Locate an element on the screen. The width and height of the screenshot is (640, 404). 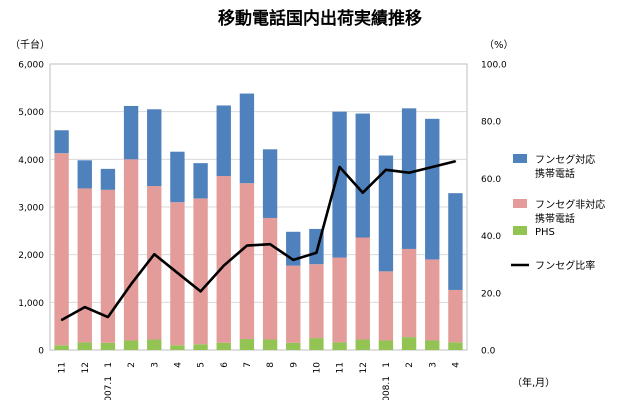
y-tick-label: 2,000 is located at coordinates (31, 256).